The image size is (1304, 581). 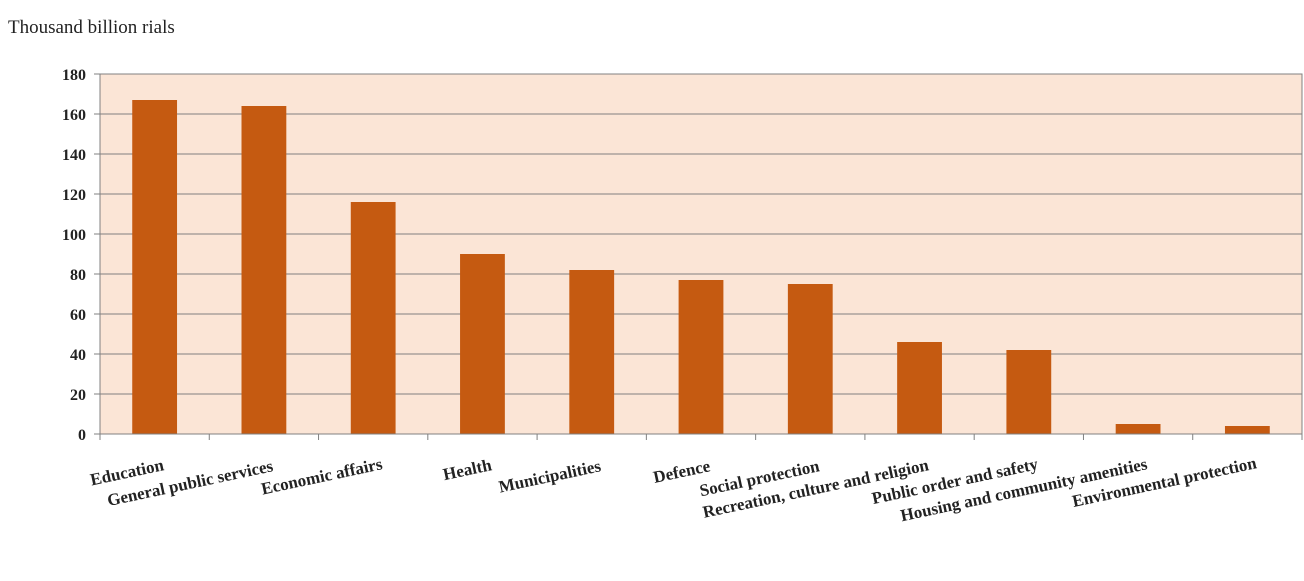 I want to click on unit-label: Thousand billion rials, so click(x=91, y=27).